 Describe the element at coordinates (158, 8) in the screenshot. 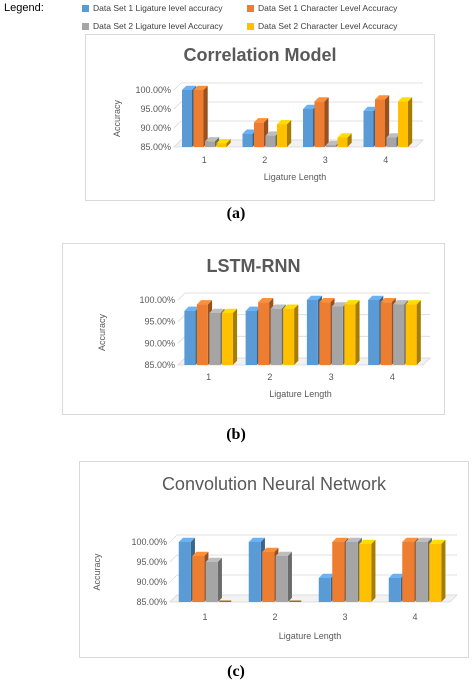

I see `legend-label: Data Set 1 Ligature level accuracy` at that location.